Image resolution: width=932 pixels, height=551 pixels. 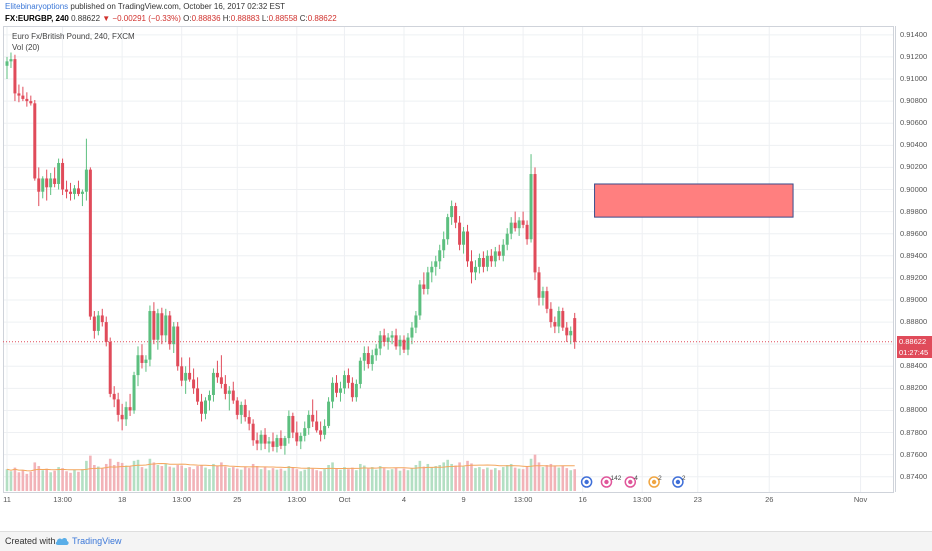 What do you see at coordinates (582, 499) in the screenshot?
I see `time-tick-label: 16` at bounding box center [582, 499].